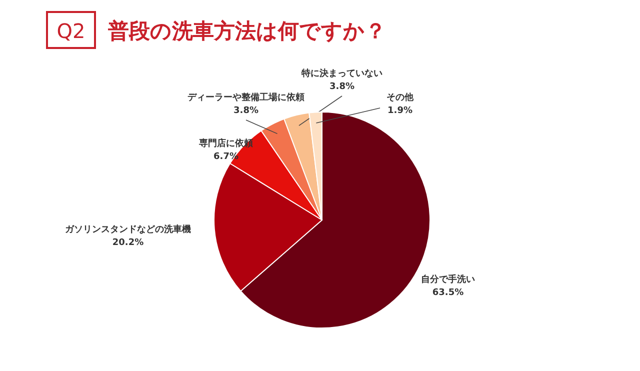 The image size is (640, 371). What do you see at coordinates (400, 111) in the screenshot?
I see `data-label: 1.9%` at bounding box center [400, 111].